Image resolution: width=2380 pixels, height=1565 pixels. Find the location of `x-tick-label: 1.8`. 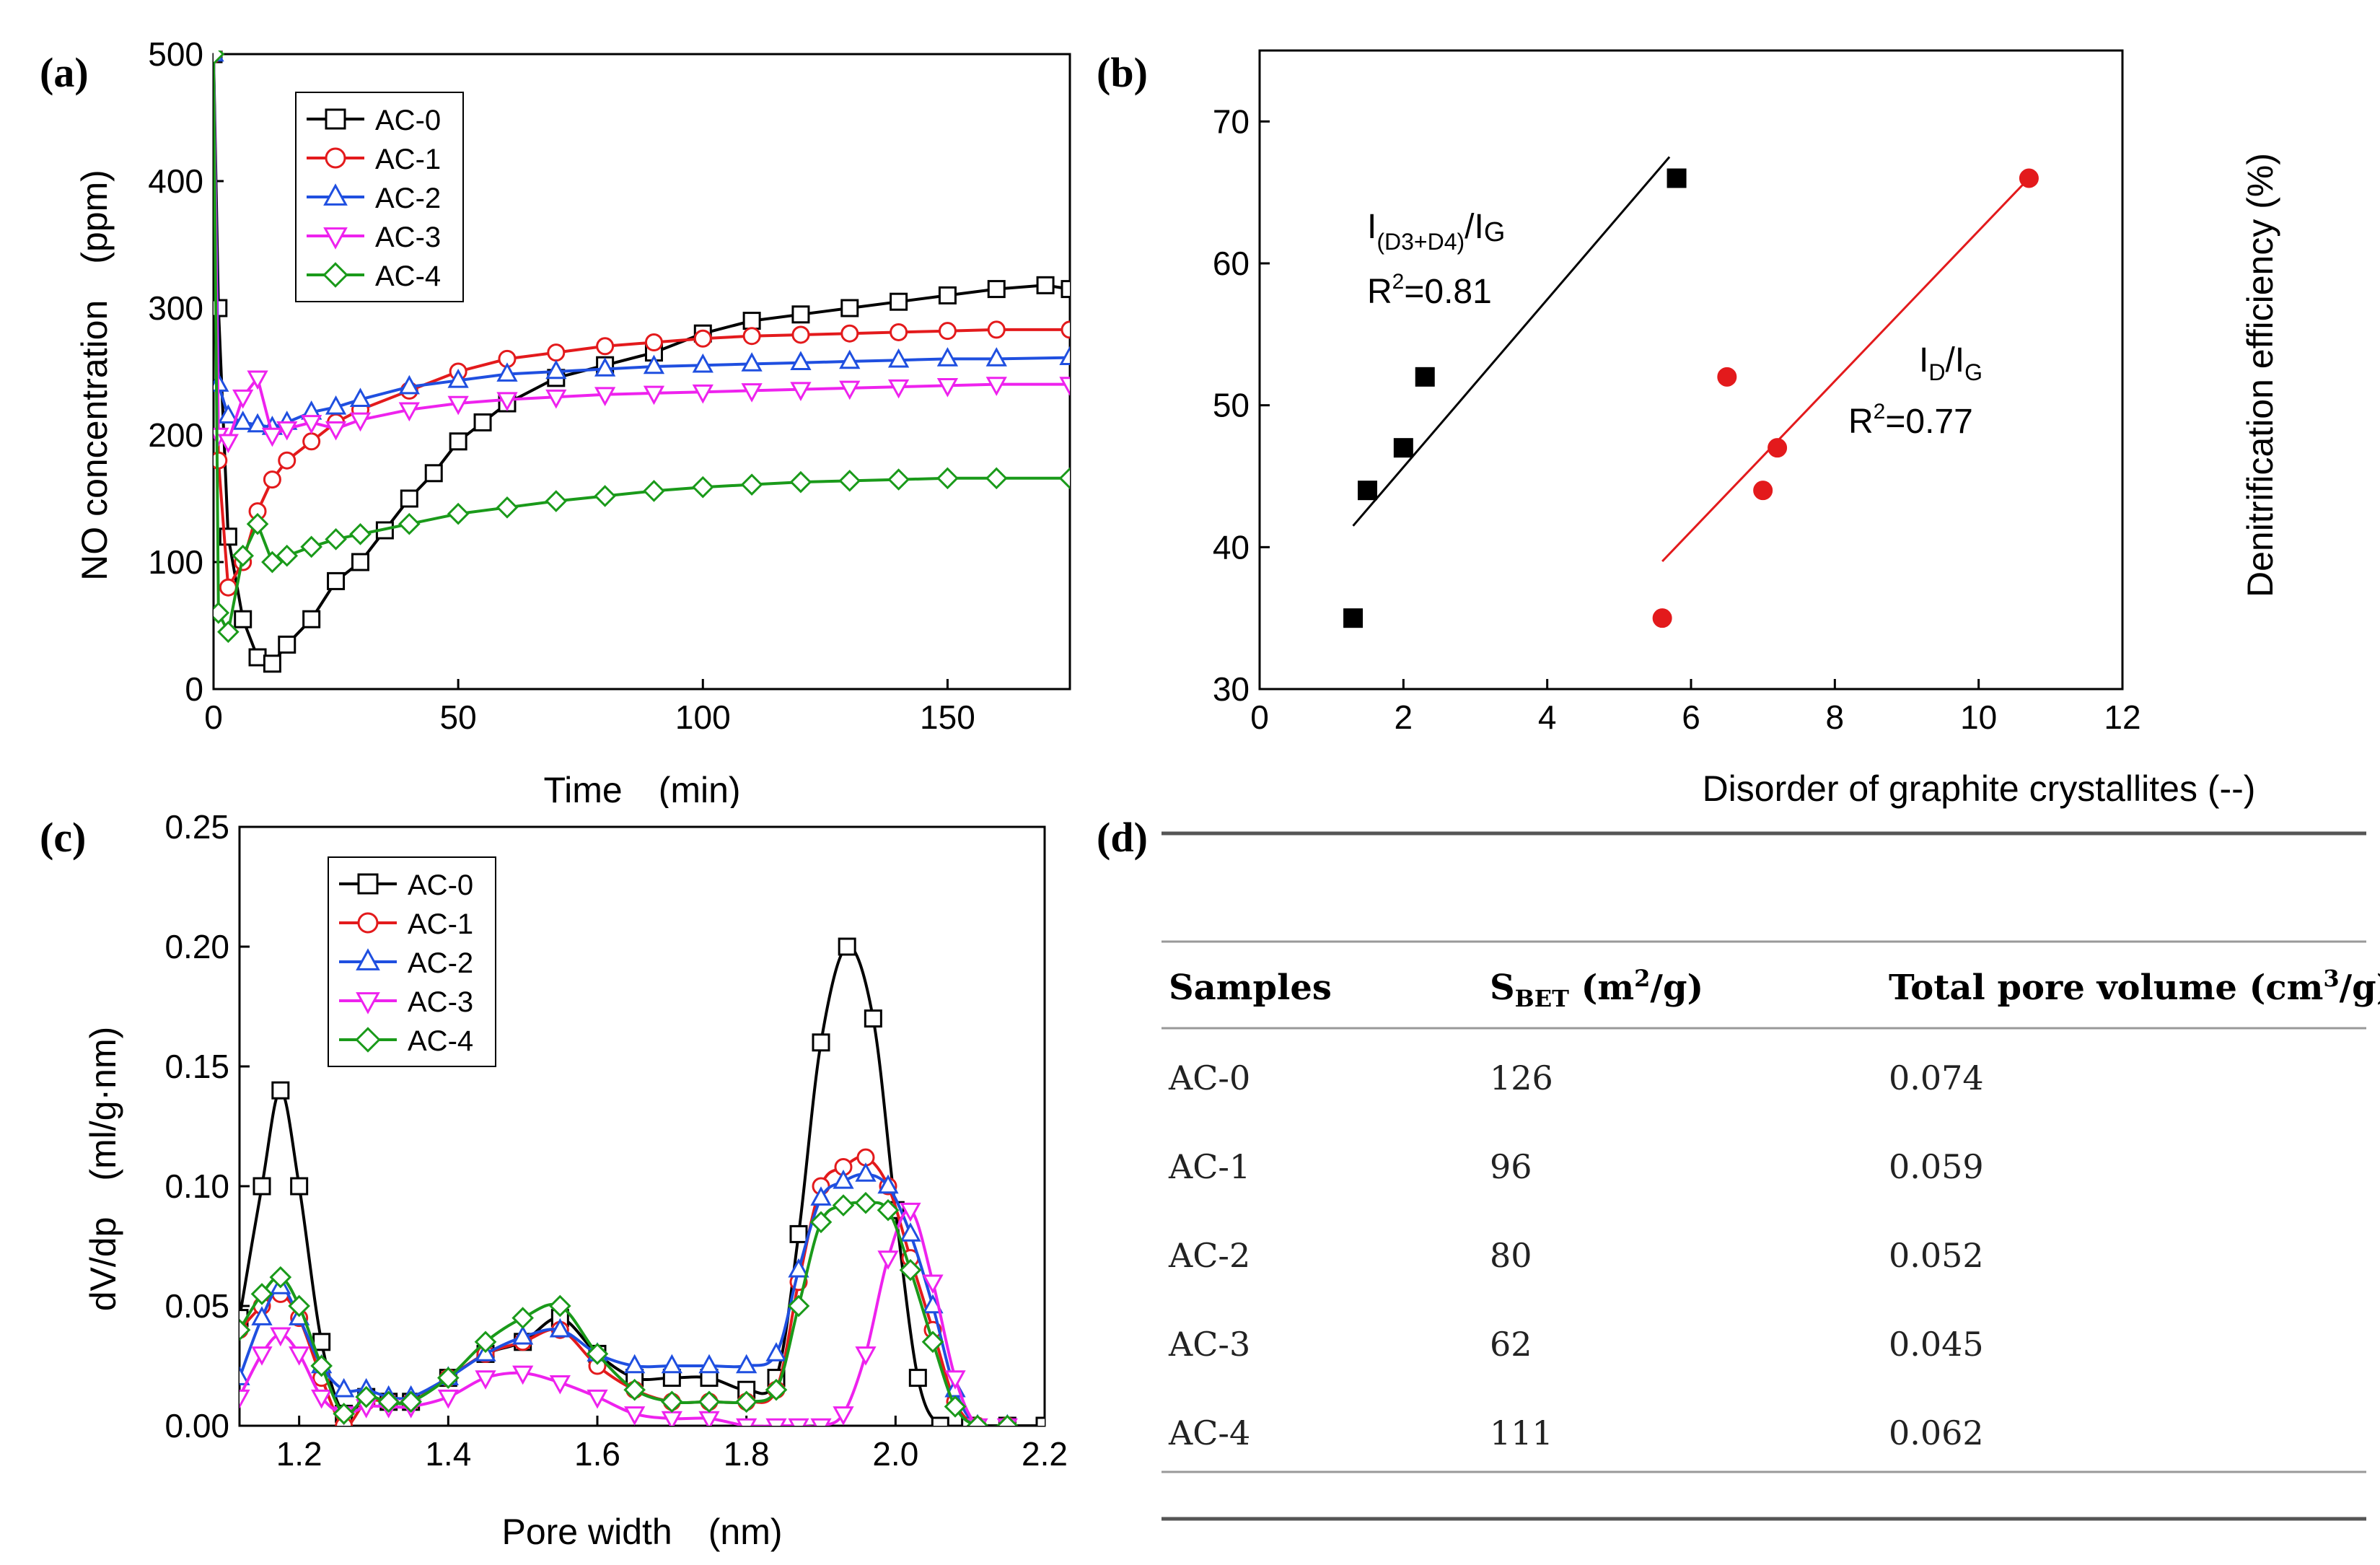

x-tick-label: 1.8 is located at coordinates (747, 1454).